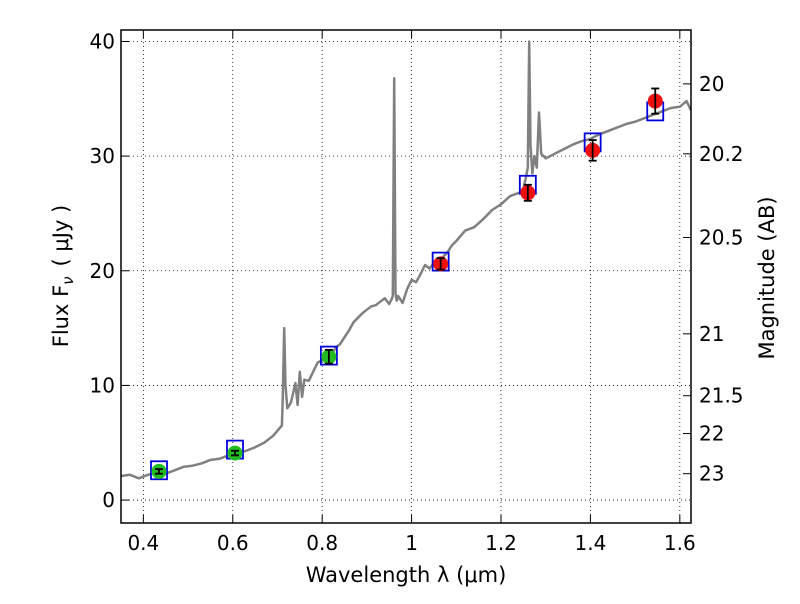 The width and height of the screenshot is (800, 604). Describe the element at coordinates (322, 543) in the screenshot. I see `x-tick-label: 0.8` at that location.